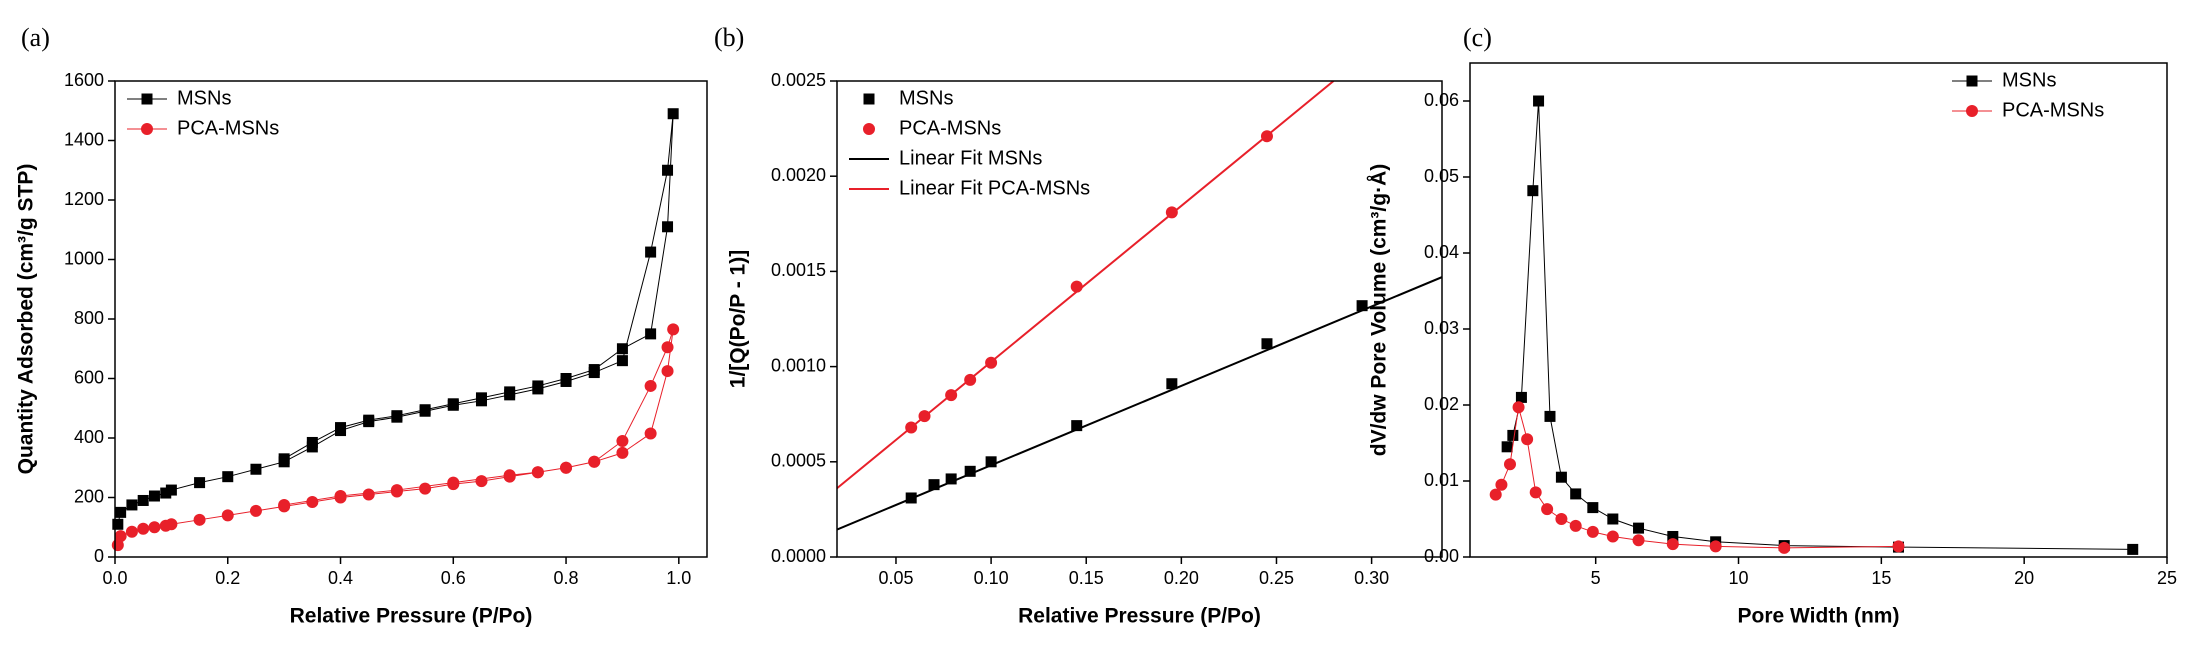 The height and width of the screenshot is (655, 2195). Describe the element at coordinates (26, 319) in the screenshot. I see `y-axis-title: Quantity Adsorbed (cm³/g STP)` at that location.